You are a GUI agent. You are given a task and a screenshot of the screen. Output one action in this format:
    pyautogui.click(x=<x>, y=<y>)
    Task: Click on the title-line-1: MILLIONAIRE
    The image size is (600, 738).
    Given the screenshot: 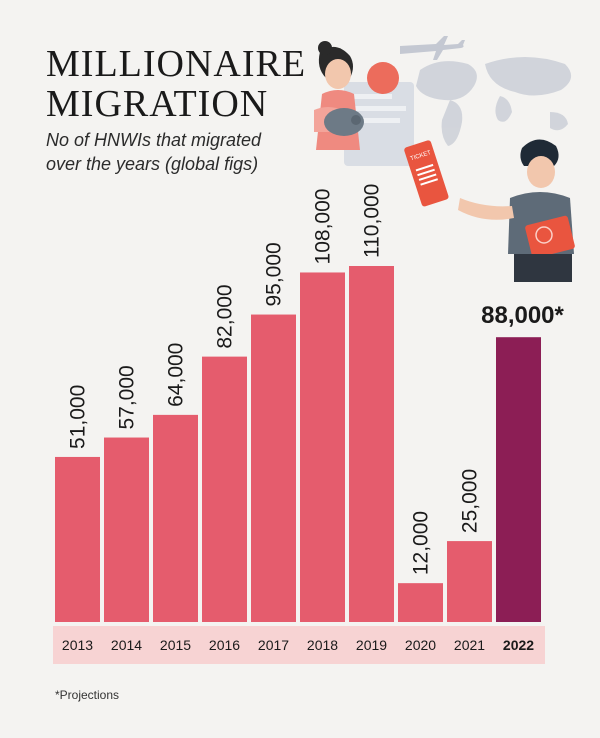 What is the action you would take?
    pyautogui.click(x=176, y=64)
    